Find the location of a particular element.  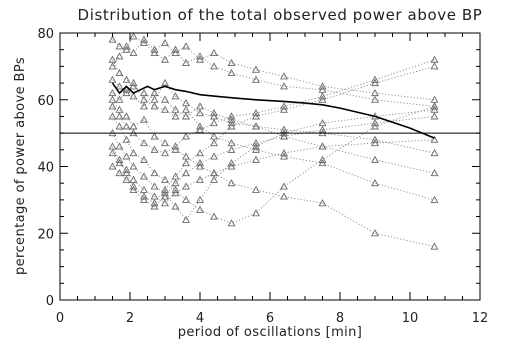

x-tick-label: 6 is located at coordinates (270, 318).